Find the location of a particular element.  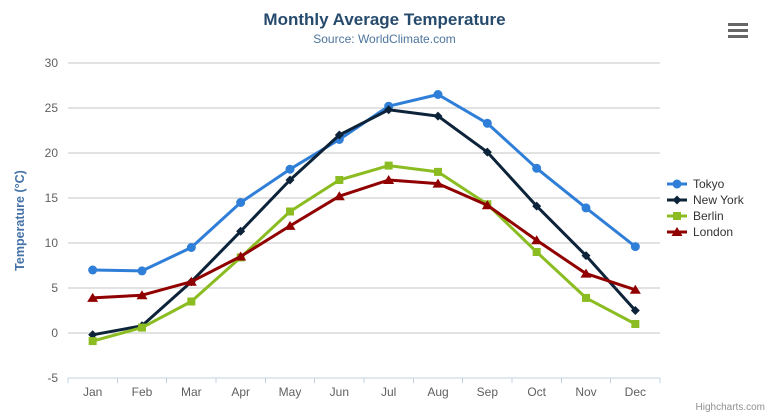

legend: Tokyo New York Berlin London is located at coordinates (705, 208).